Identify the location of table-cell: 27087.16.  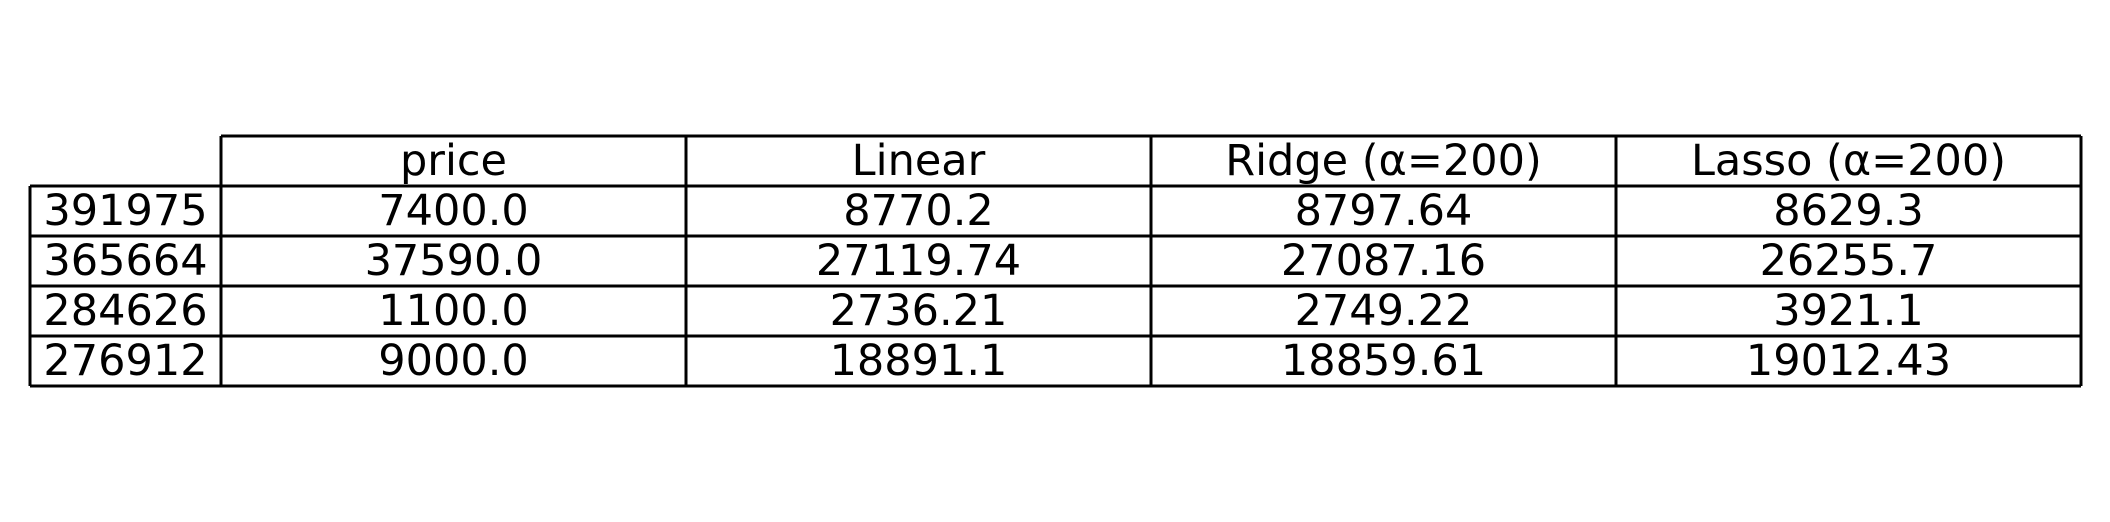
(1383, 261).